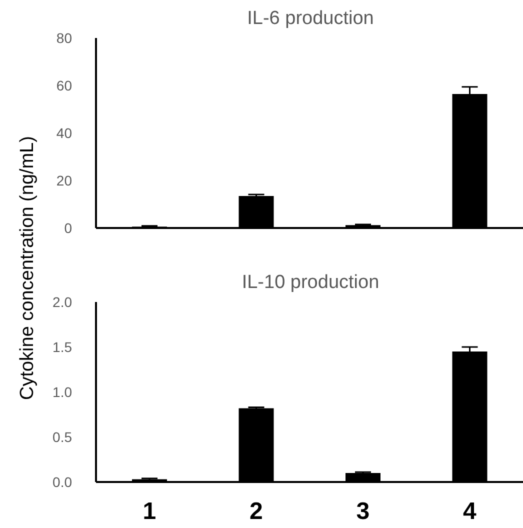  Describe the element at coordinates (68, 228) in the screenshot. I see `y-tick-label: 0` at that location.